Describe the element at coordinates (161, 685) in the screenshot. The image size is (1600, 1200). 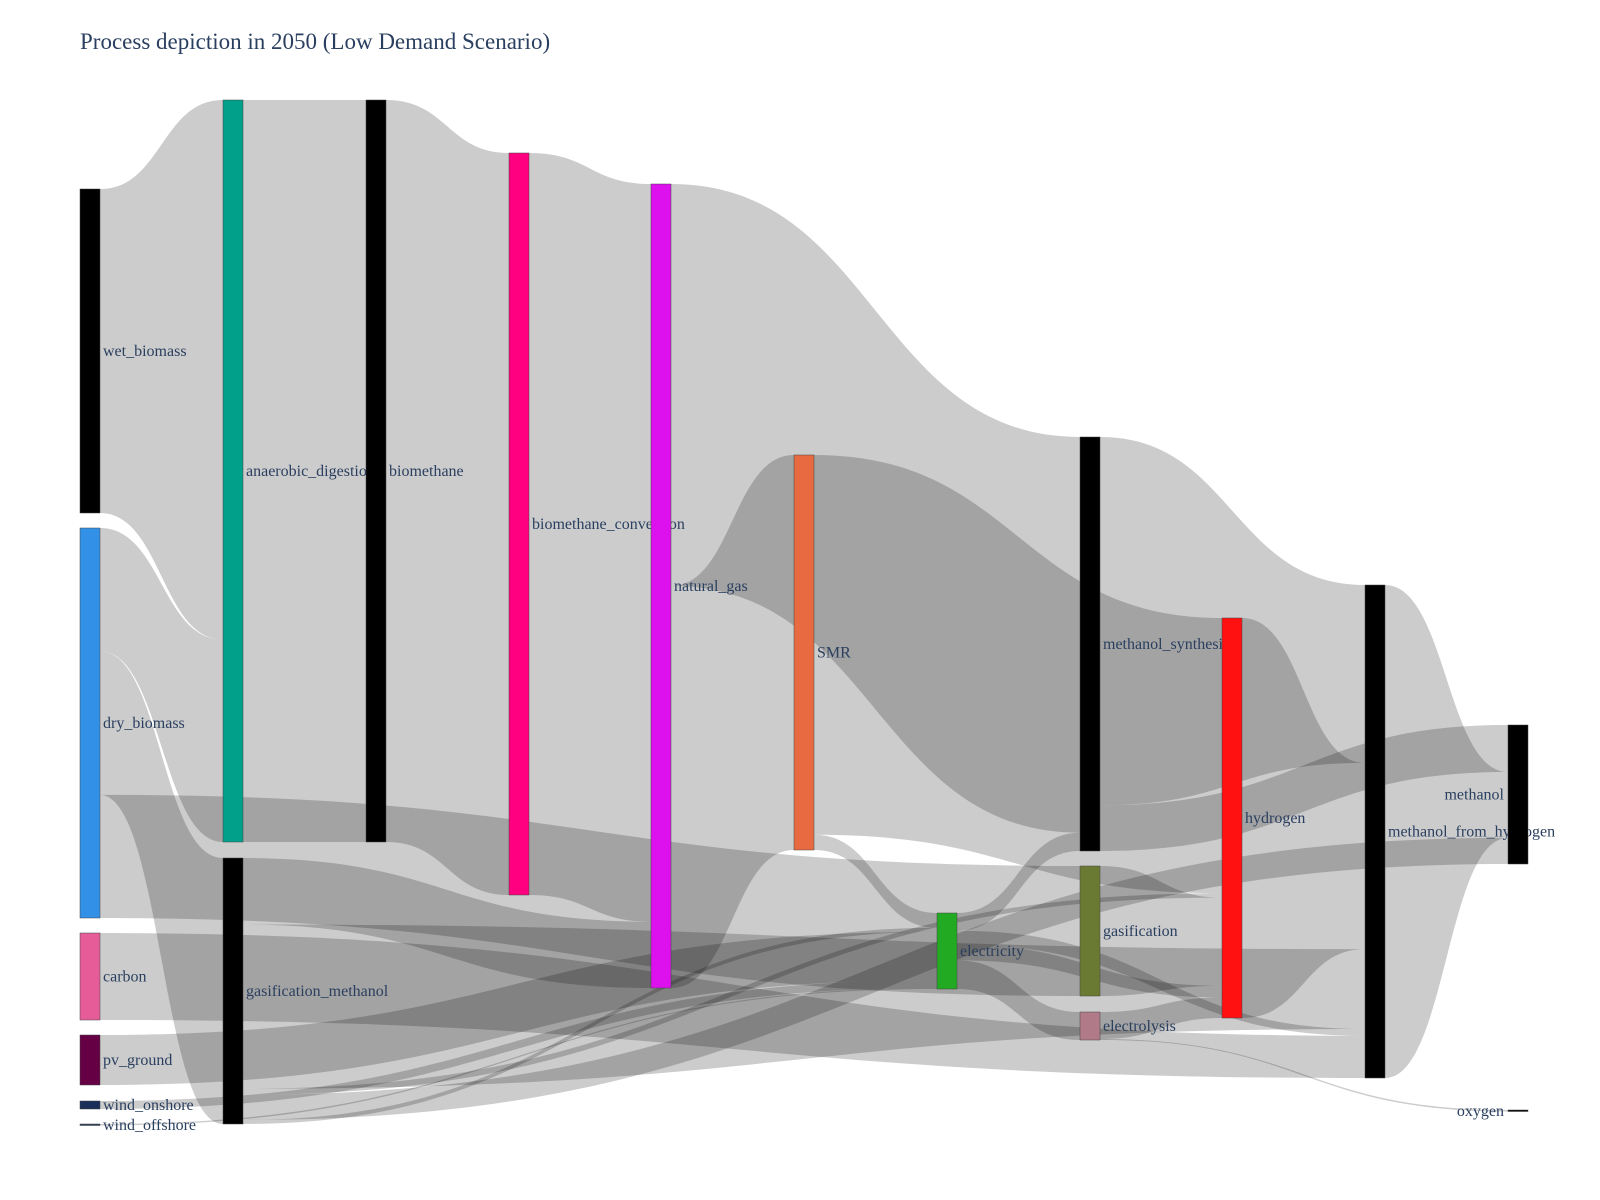
I see `link-dry_biomass-to-anaerobic_digestion` at that location.